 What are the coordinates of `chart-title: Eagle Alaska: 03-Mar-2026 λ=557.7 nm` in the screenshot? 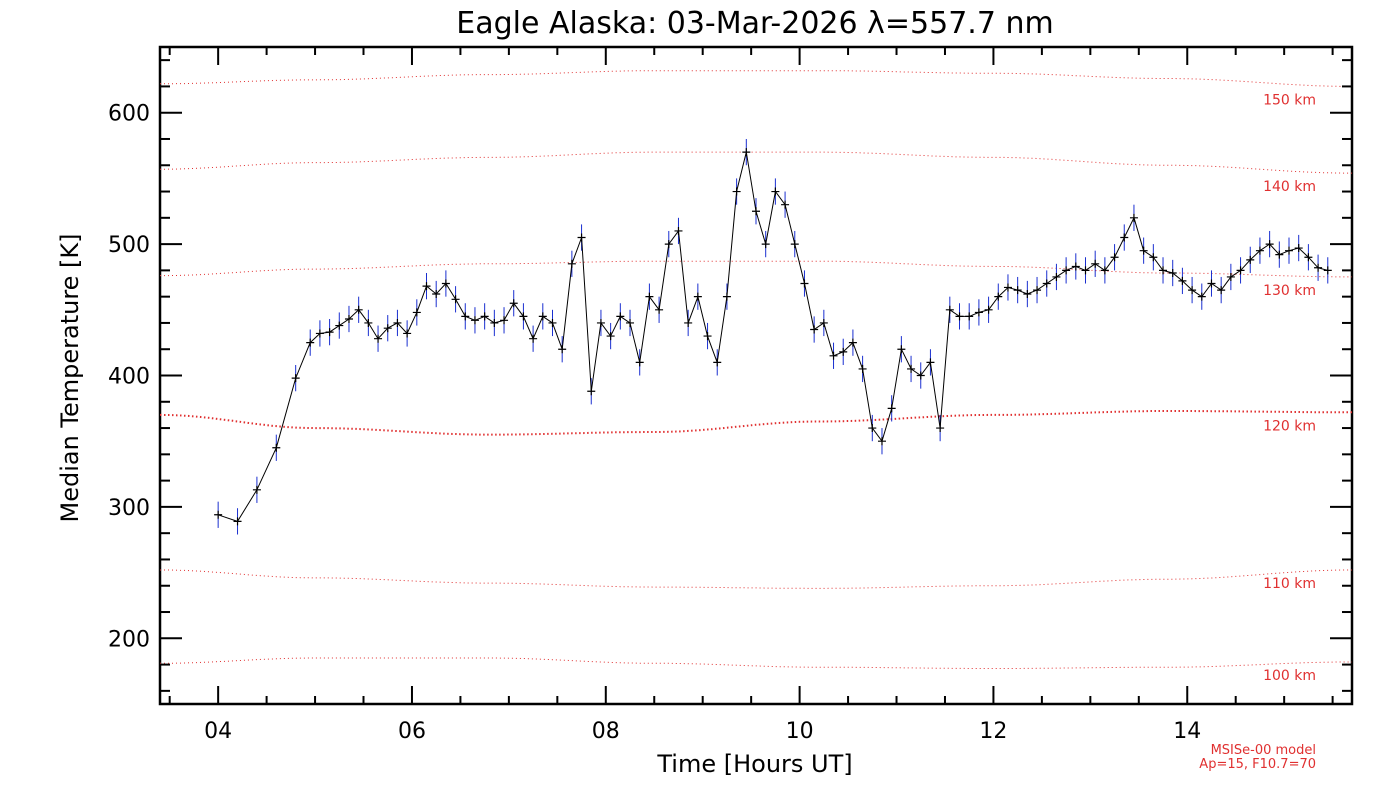 It's located at (754, 23).